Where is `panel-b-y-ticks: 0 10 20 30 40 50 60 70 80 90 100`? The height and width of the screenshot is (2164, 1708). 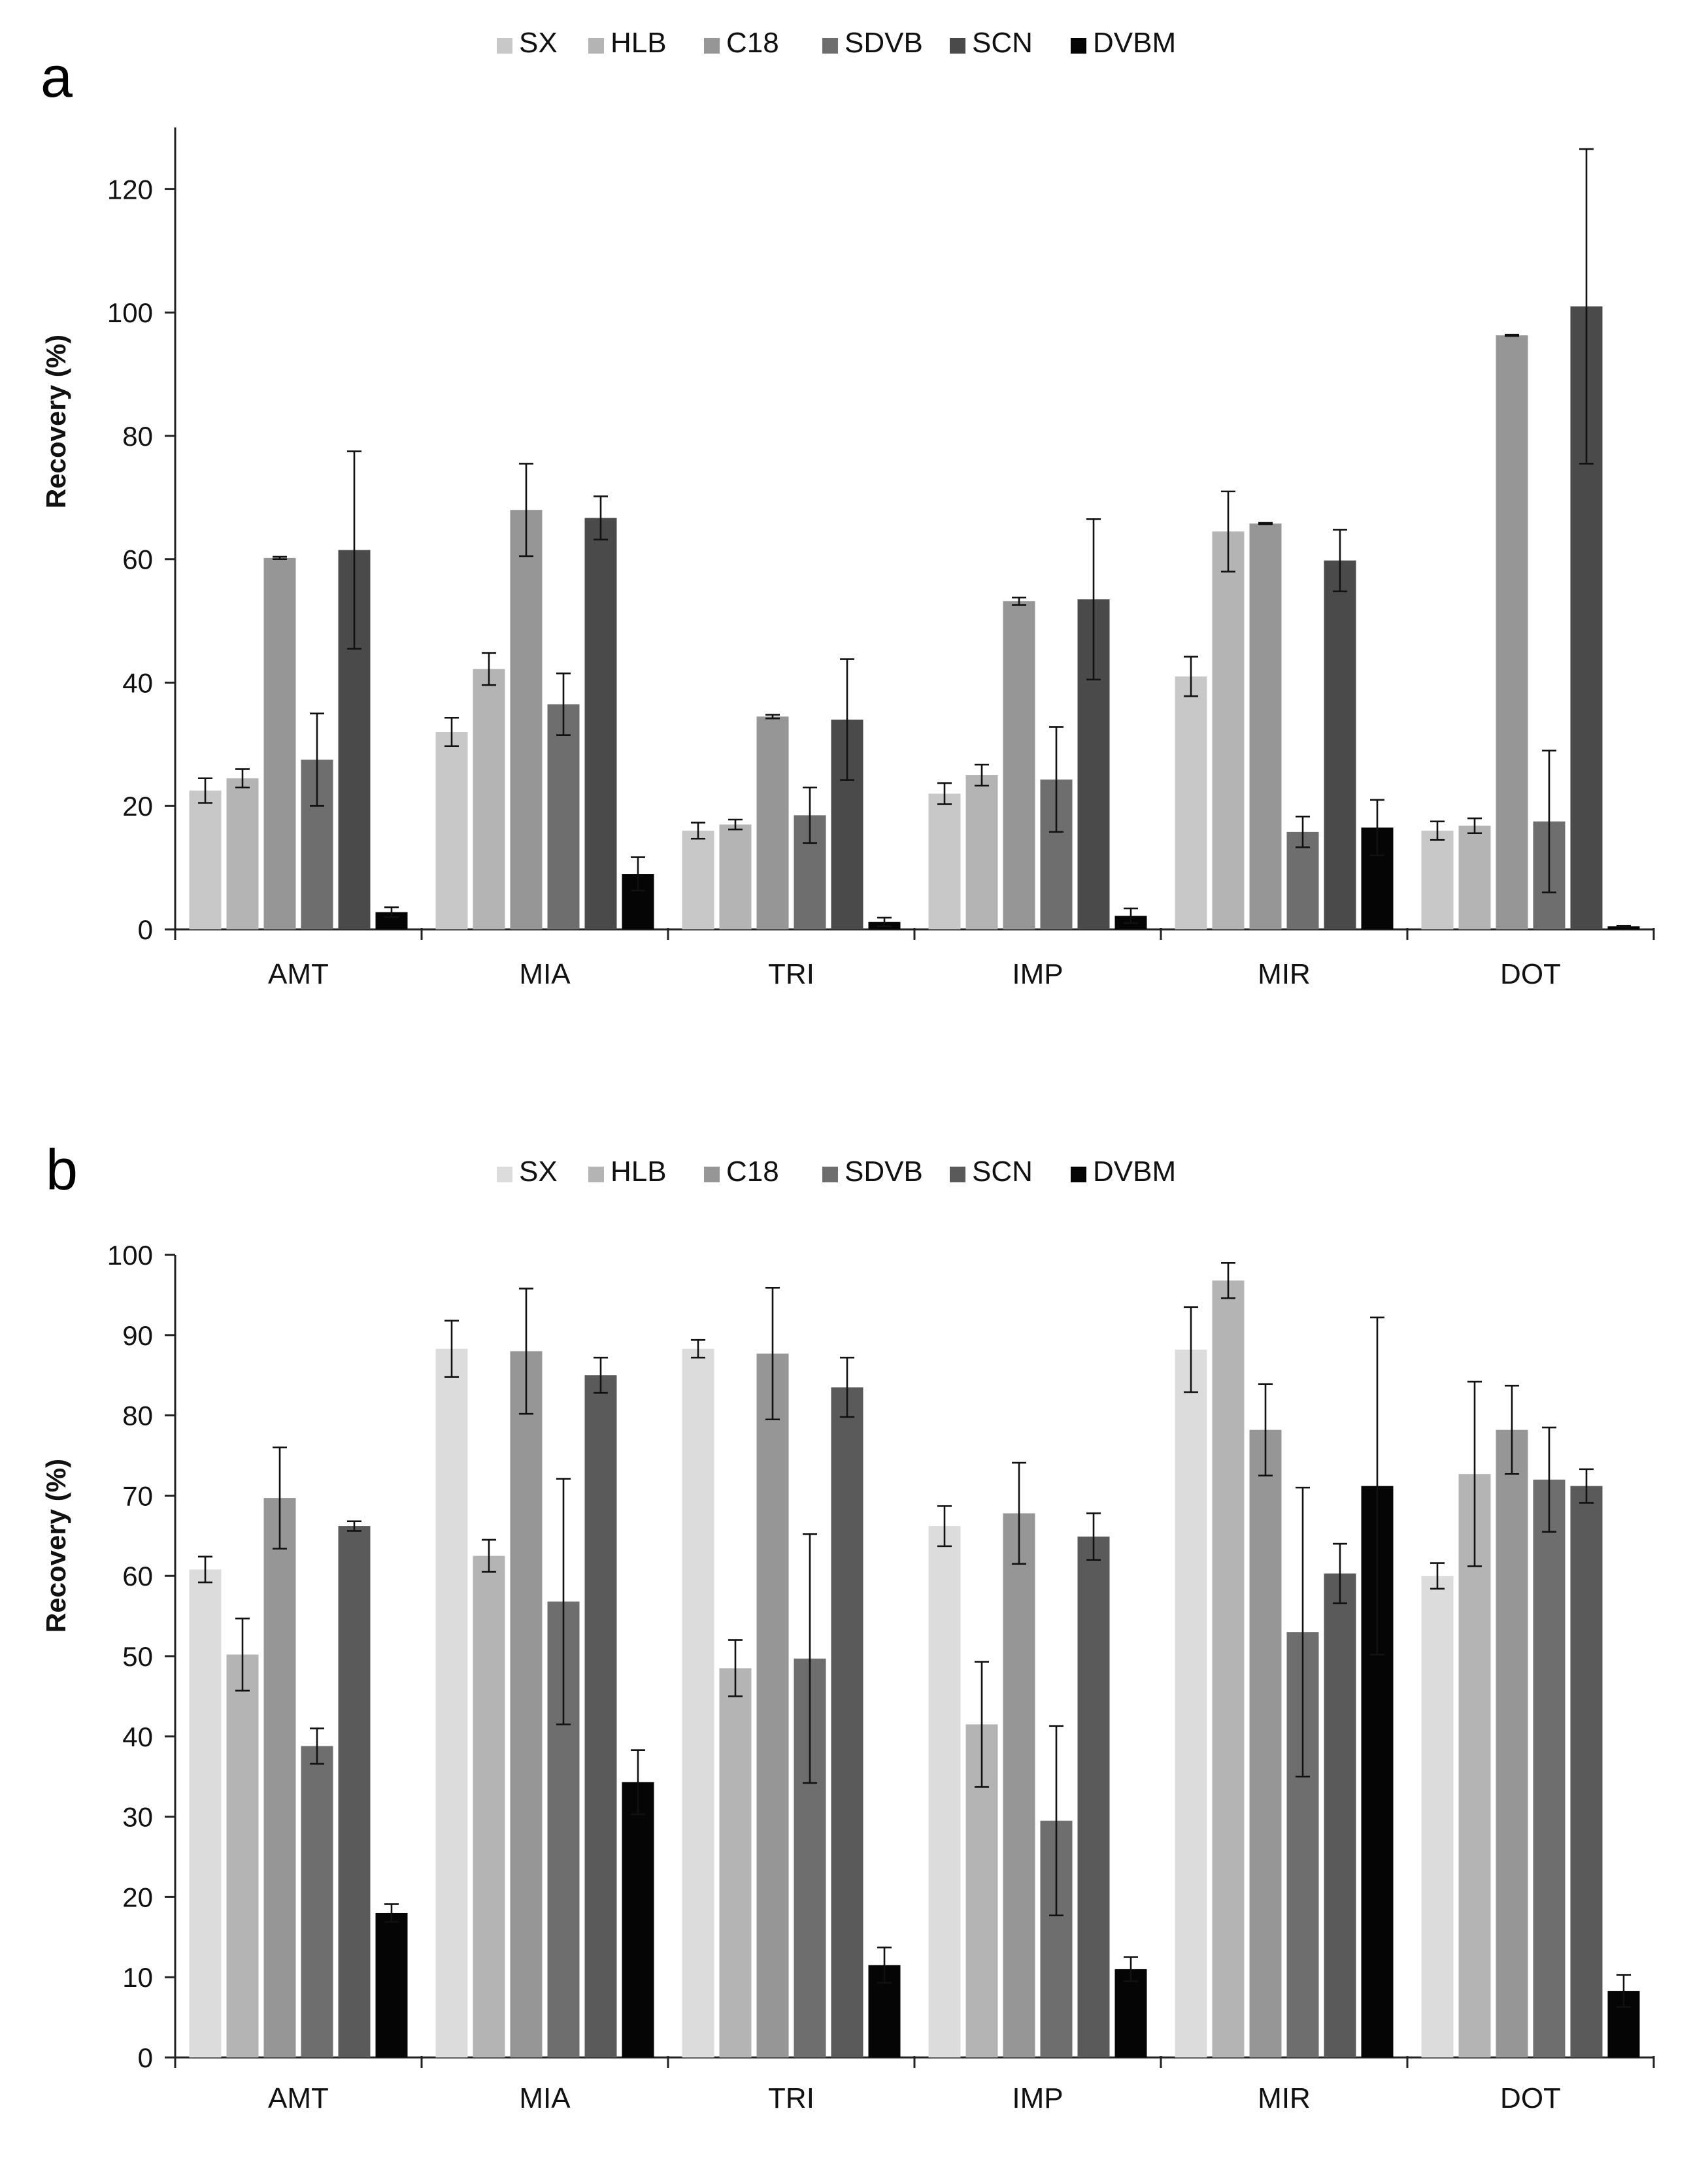
panel-b-y-ticks: 0 10 20 30 40 50 60 70 80 90 100 is located at coordinates (141, 1657).